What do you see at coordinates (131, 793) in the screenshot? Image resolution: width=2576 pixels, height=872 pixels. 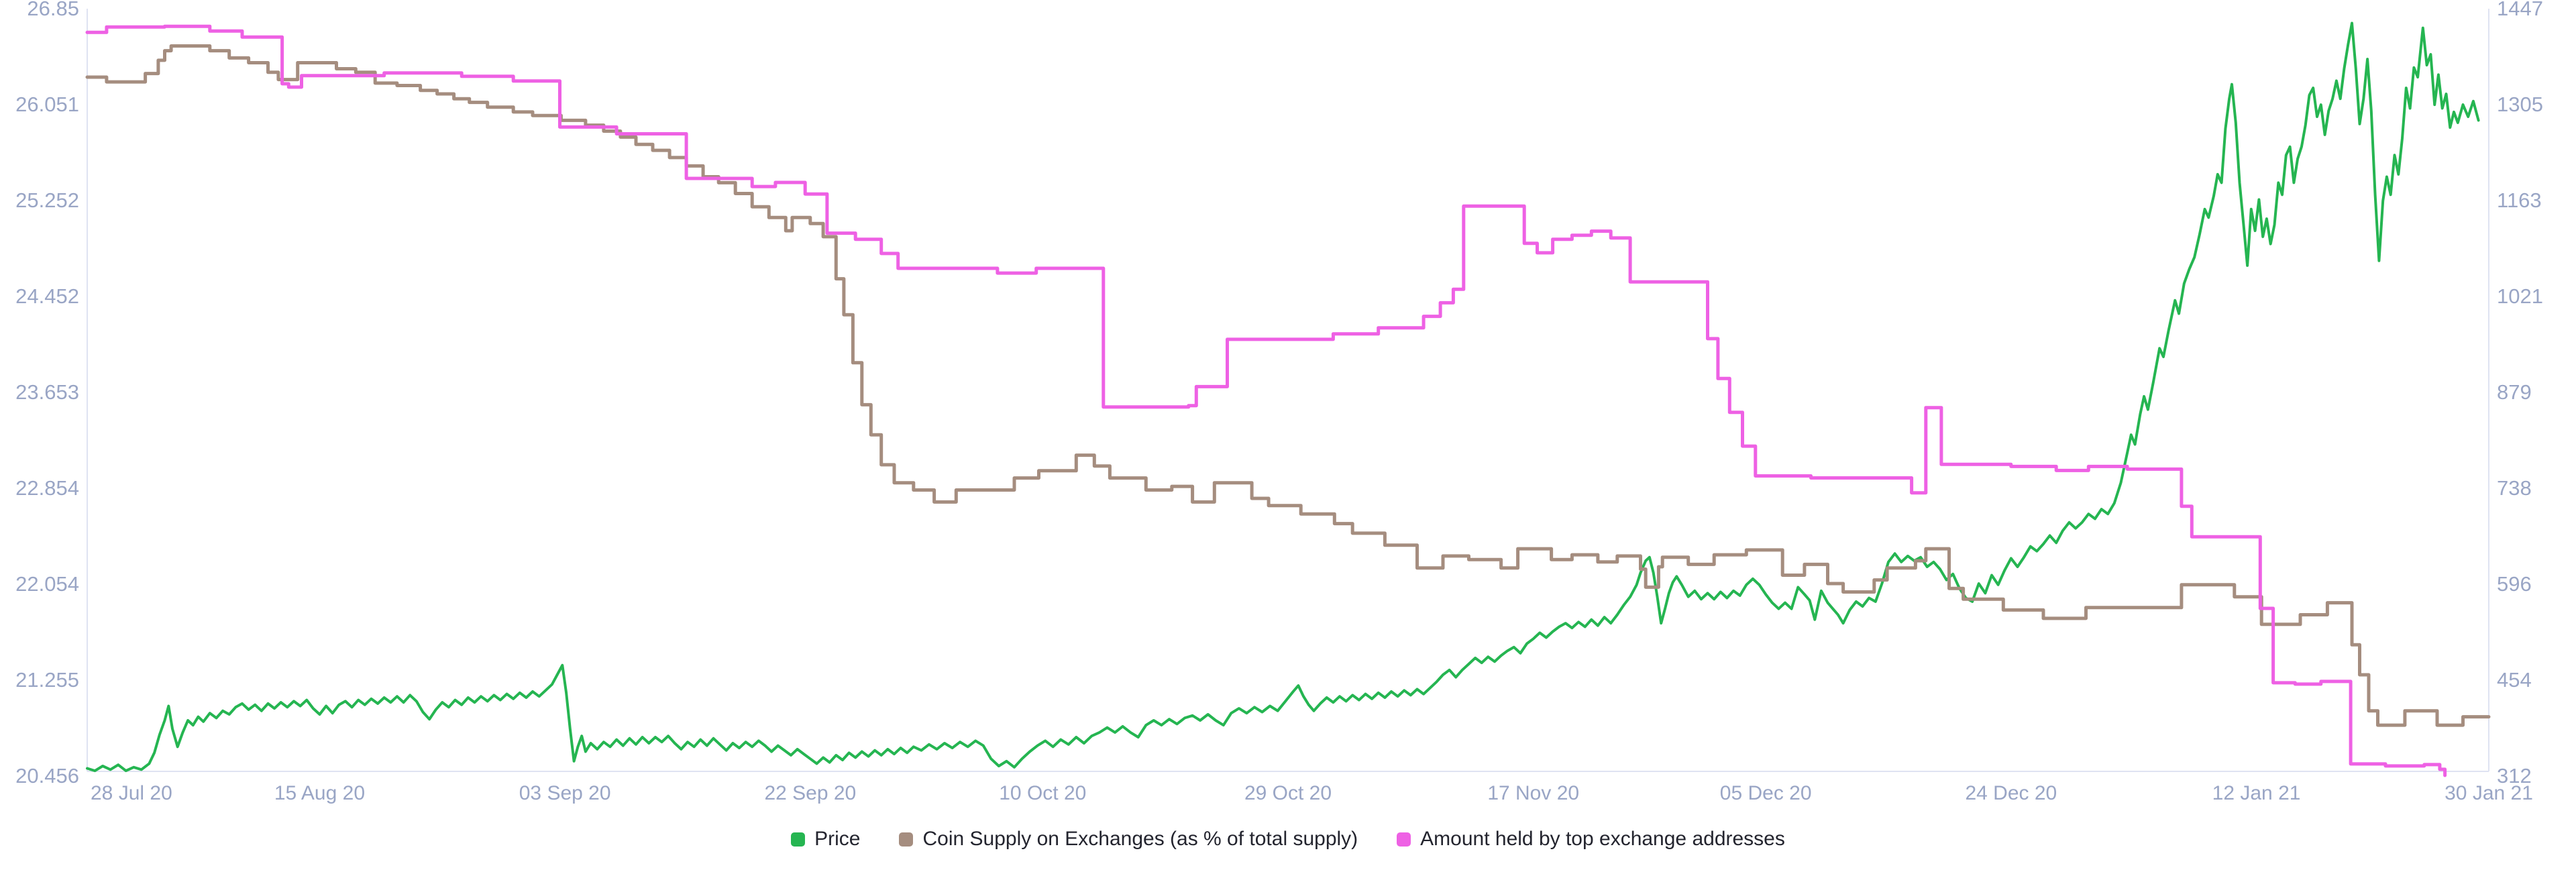 I see `x-axis-tick: 28 Jul 20` at bounding box center [131, 793].